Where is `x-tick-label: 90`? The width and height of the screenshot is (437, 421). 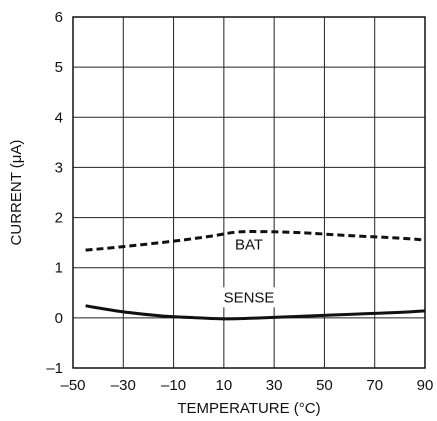
x-tick-label: 90 is located at coordinates (425, 385).